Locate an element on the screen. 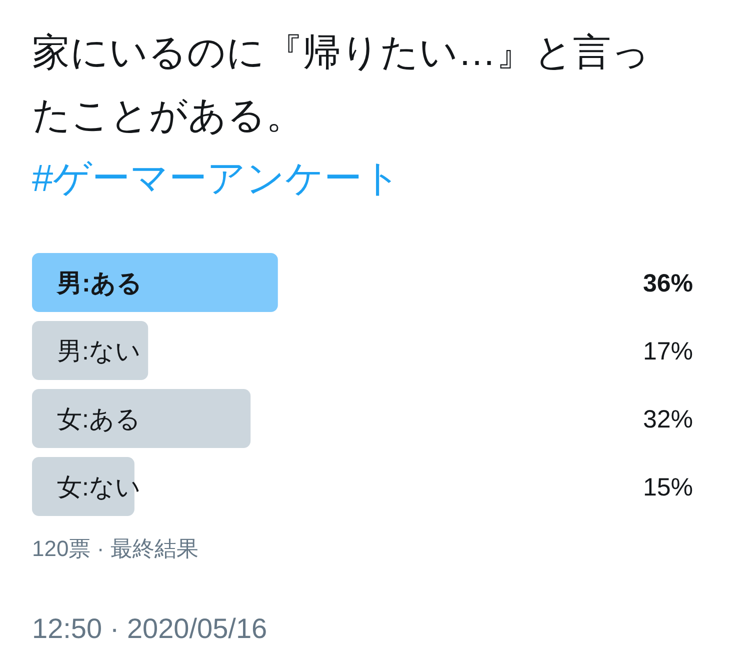  y-tick-label: 女:ない is located at coordinates (99, 488).